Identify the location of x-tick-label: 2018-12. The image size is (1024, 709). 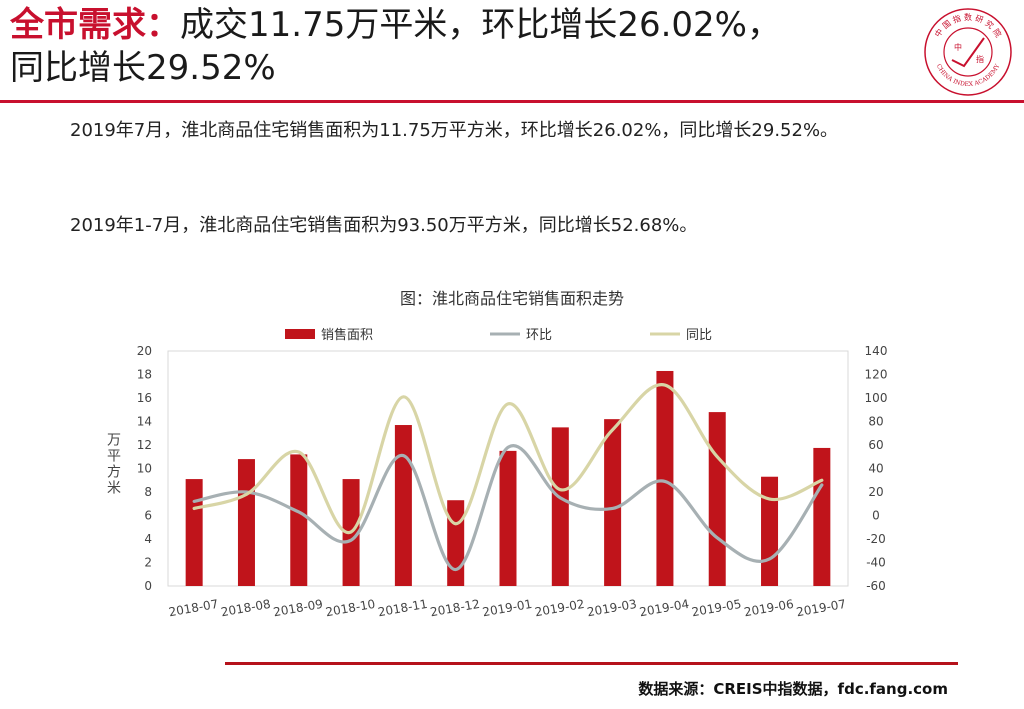
(455, 608).